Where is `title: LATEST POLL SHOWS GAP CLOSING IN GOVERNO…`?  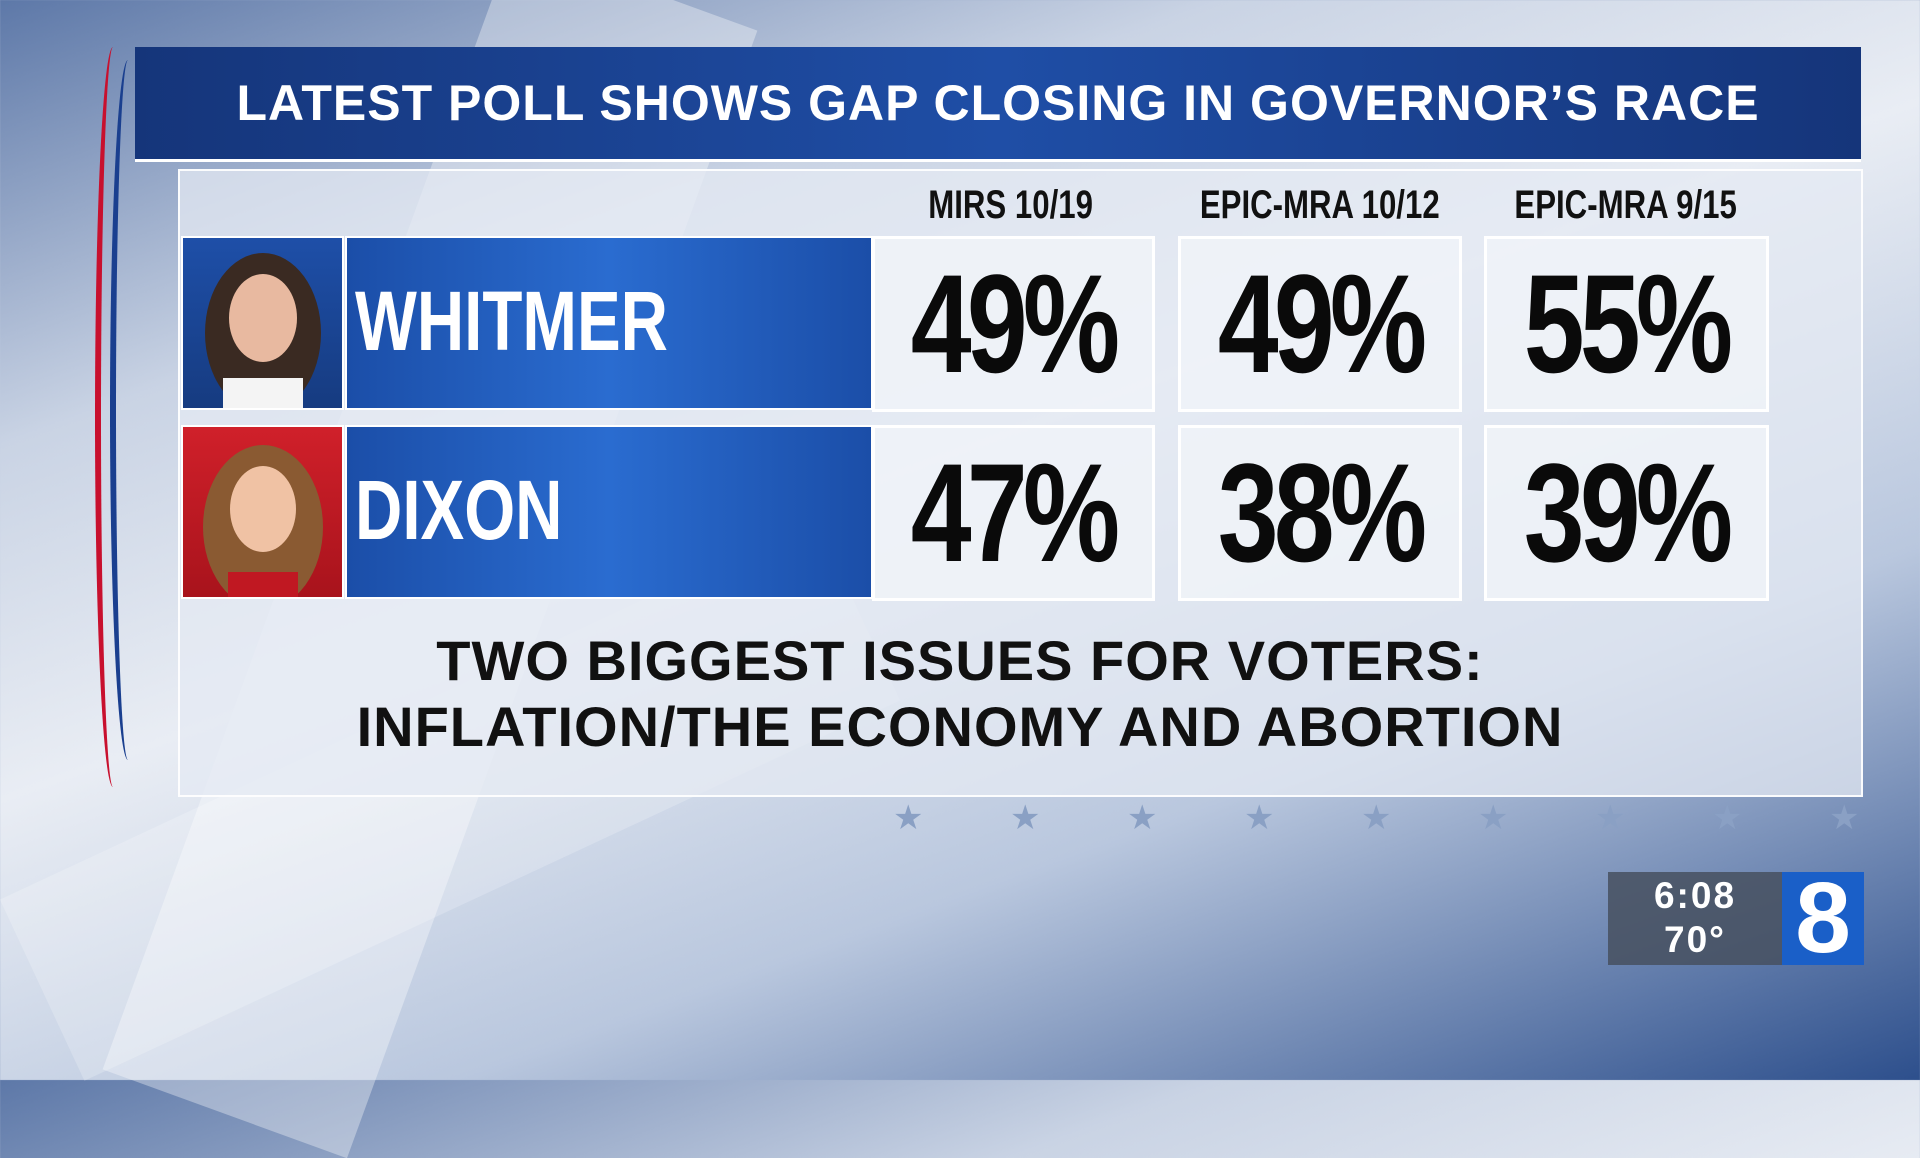
title: LATEST POLL SHOWS GAP CLOSING IN GOVERNO… is located at coordinates (998, 103).